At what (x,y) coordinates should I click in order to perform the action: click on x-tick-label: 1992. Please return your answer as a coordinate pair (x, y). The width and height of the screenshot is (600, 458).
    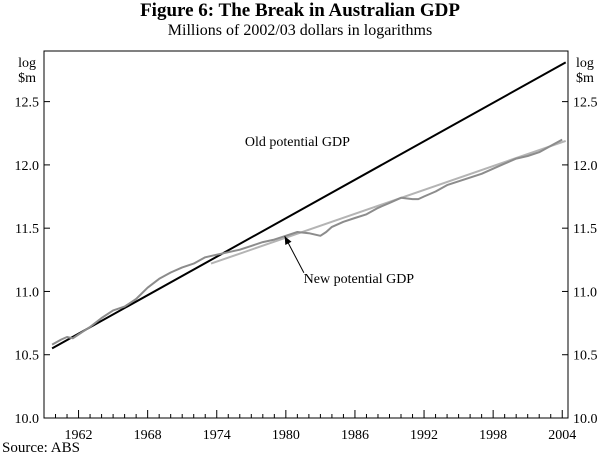
    Looking at the image, I should click on (424, 435).